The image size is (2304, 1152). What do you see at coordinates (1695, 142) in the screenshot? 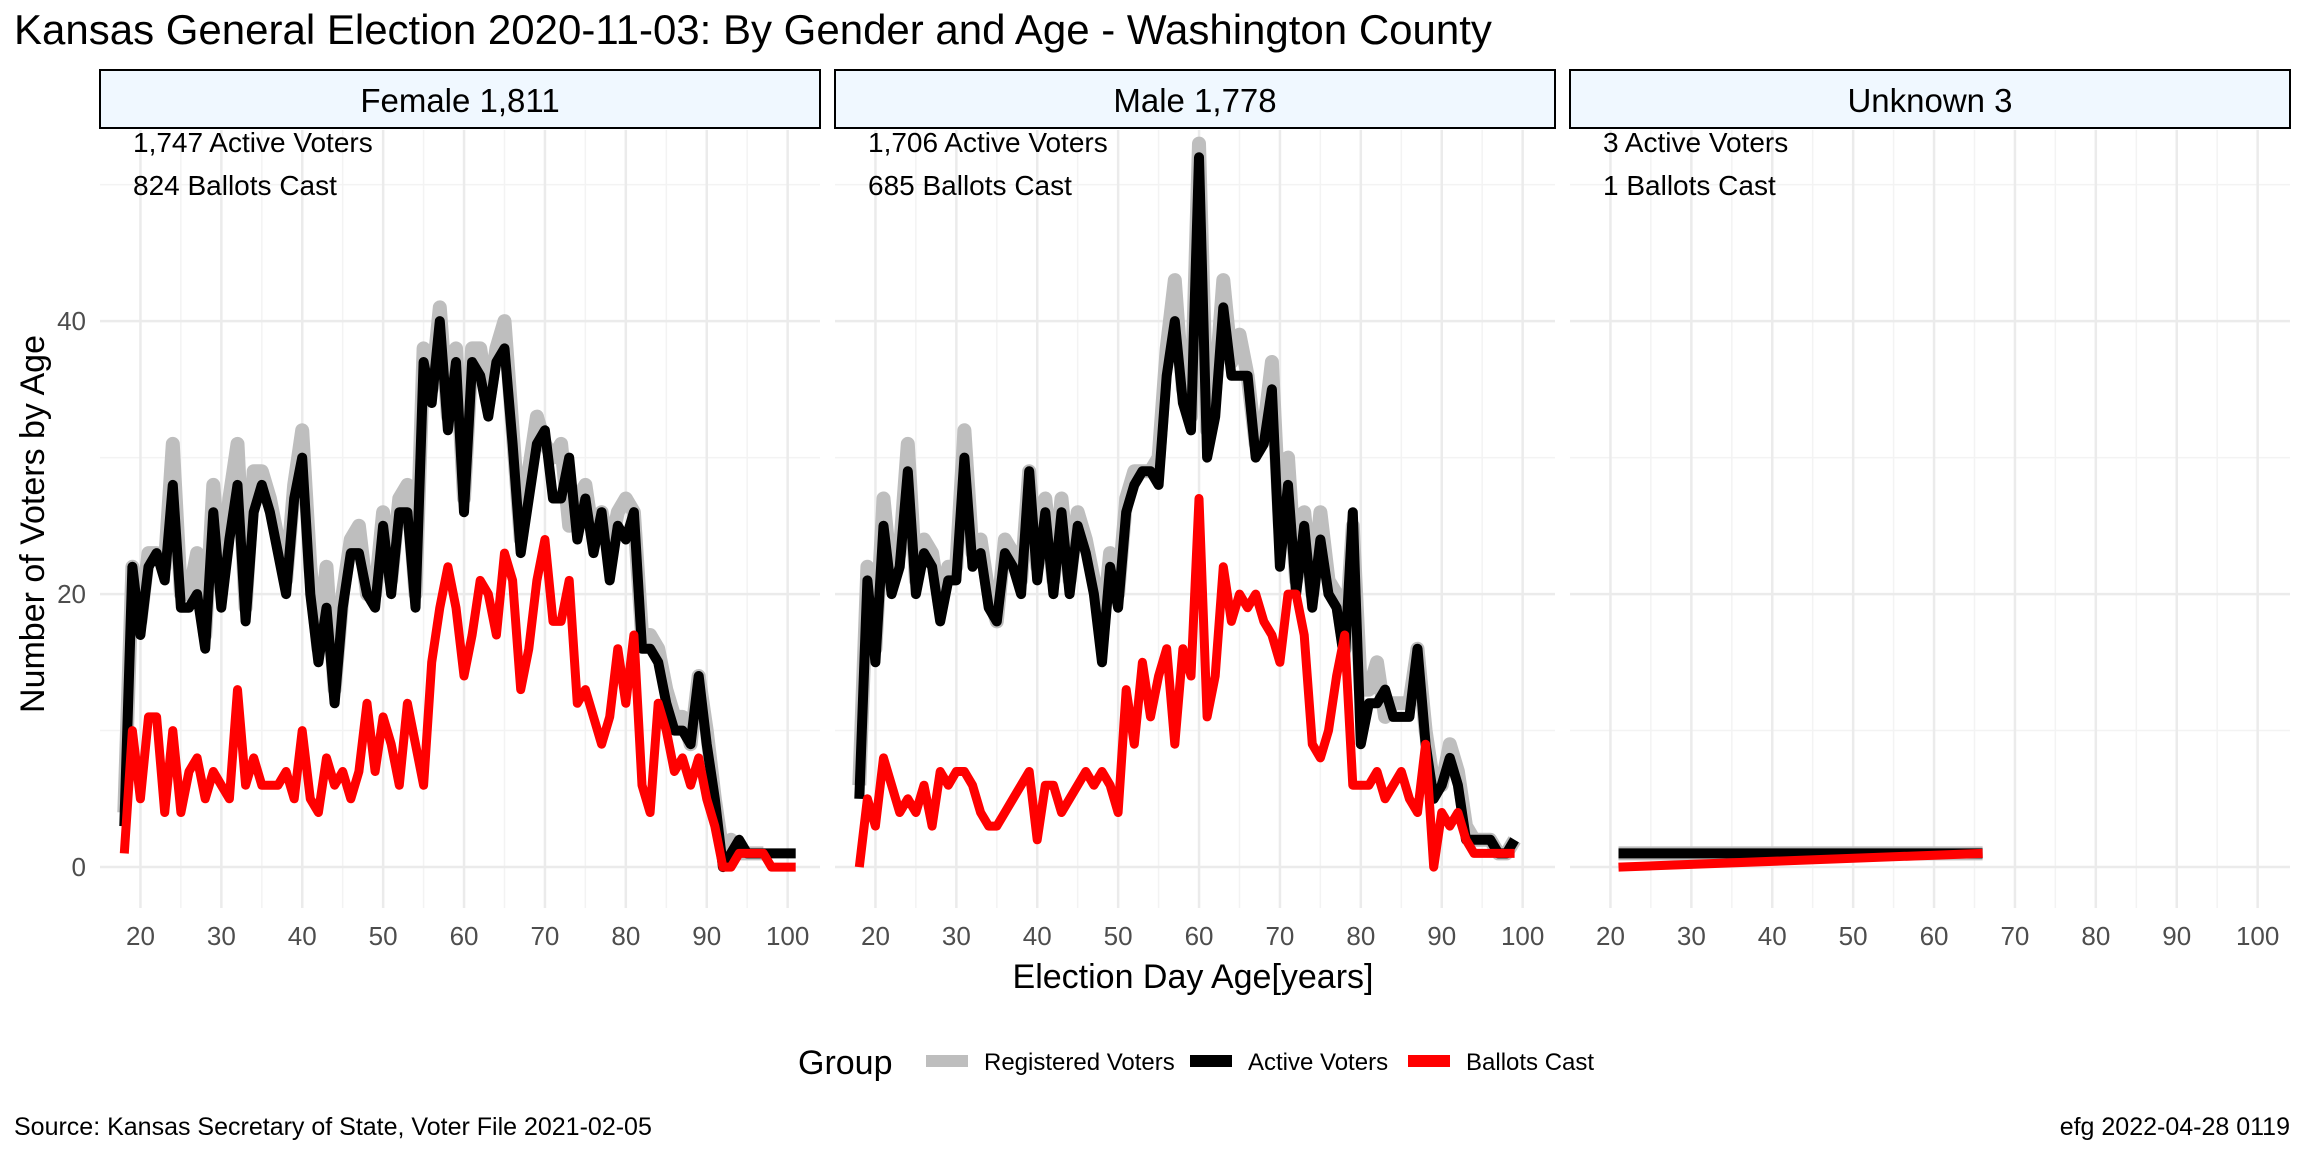
I see `panel-annotation: 3 Active Voters` at bounding box center [1695, 142].